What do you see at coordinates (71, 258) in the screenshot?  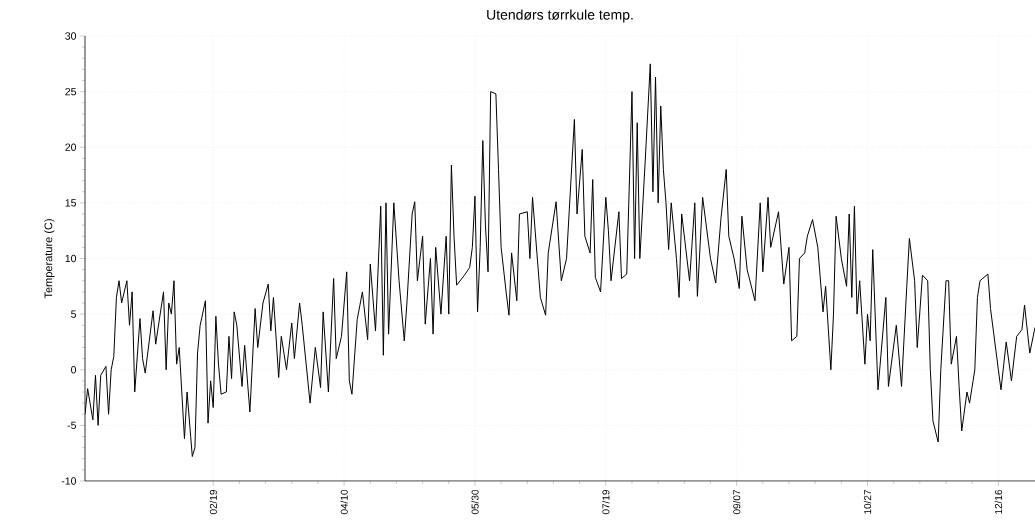 I see `y-tick-label: 10` at bounding box center [71, 258].